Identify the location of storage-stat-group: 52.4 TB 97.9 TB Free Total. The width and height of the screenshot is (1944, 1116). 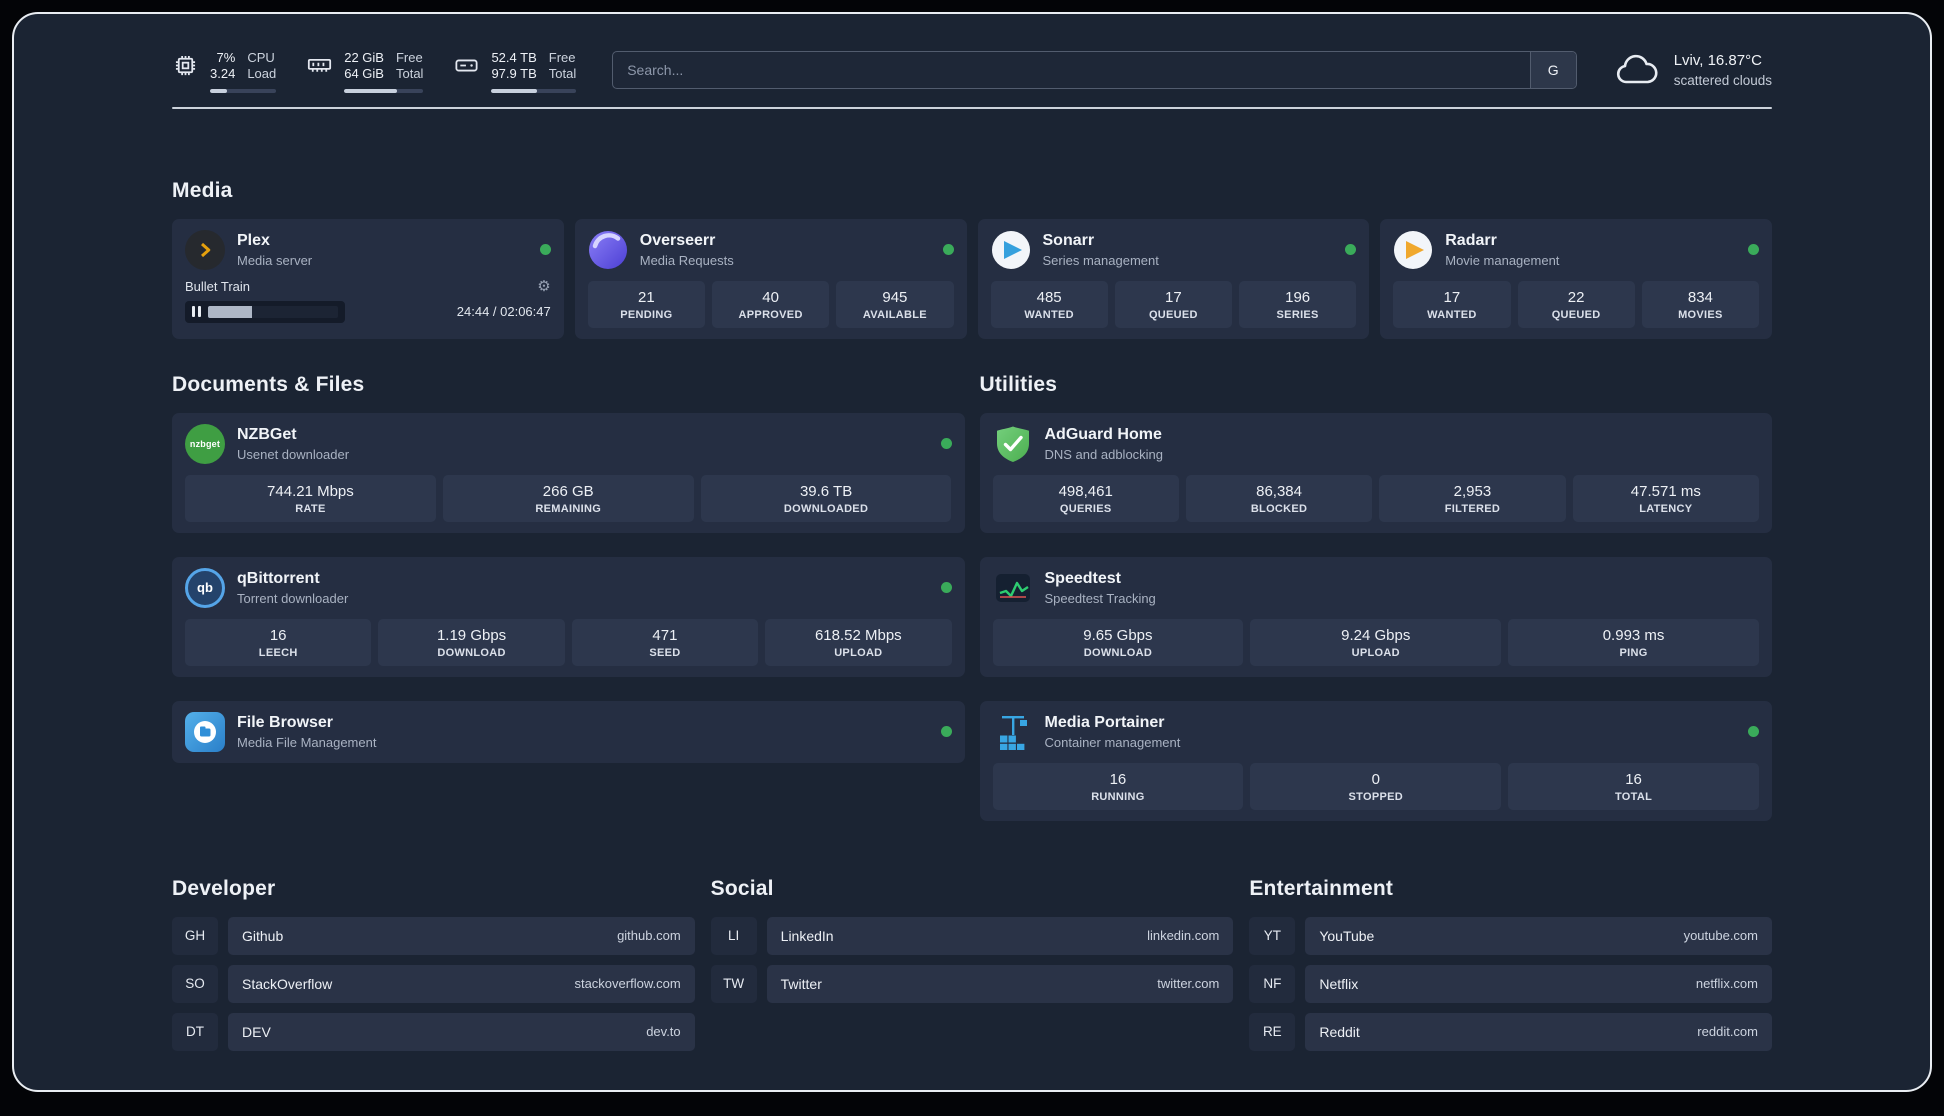
(515, 71).